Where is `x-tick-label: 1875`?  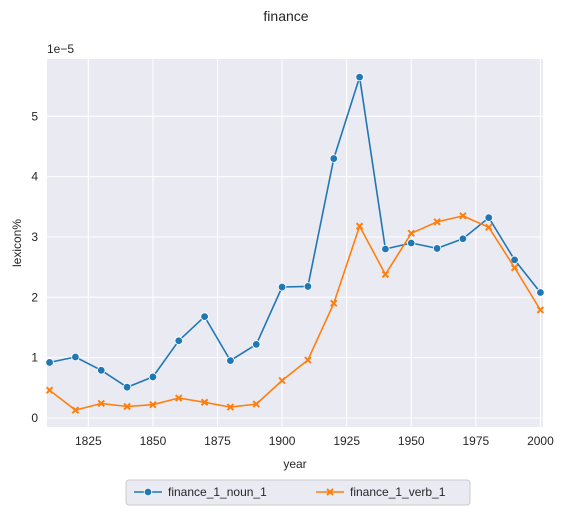 x-tick-label: 1875 is located at coordinates (217, 441).